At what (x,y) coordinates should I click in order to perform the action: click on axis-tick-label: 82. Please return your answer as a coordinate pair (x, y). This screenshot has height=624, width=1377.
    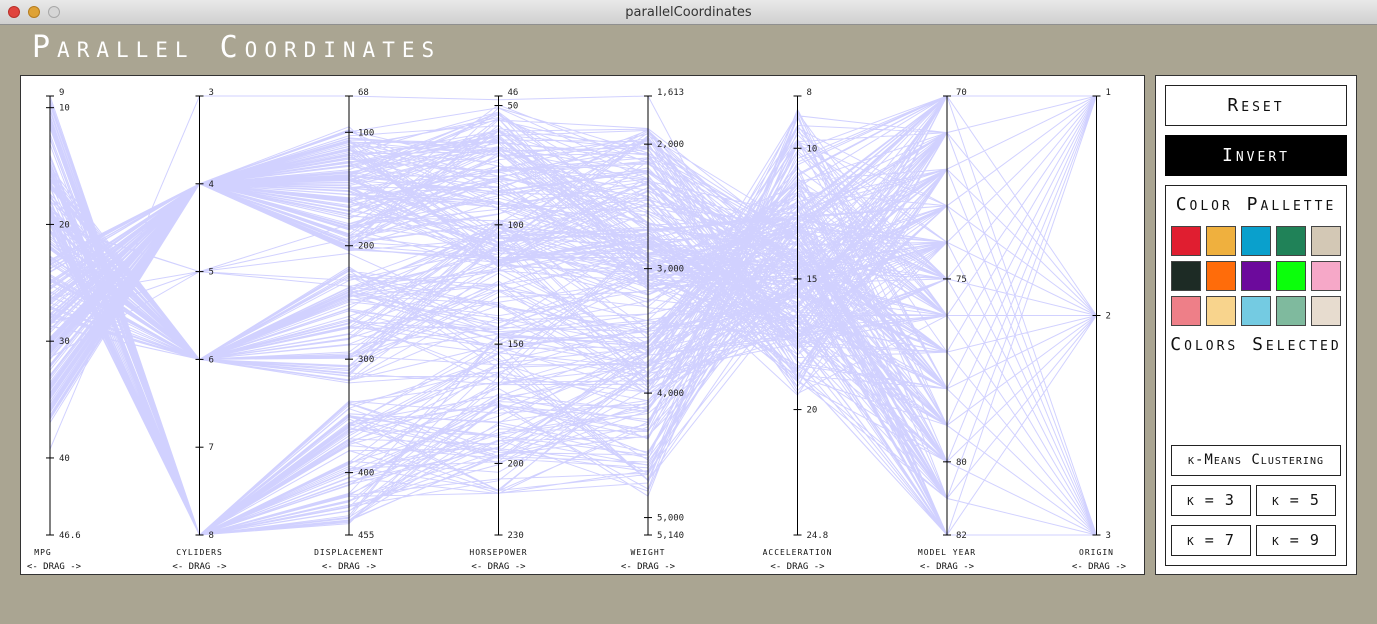
    Looking at the image, I should click on (961, 536).